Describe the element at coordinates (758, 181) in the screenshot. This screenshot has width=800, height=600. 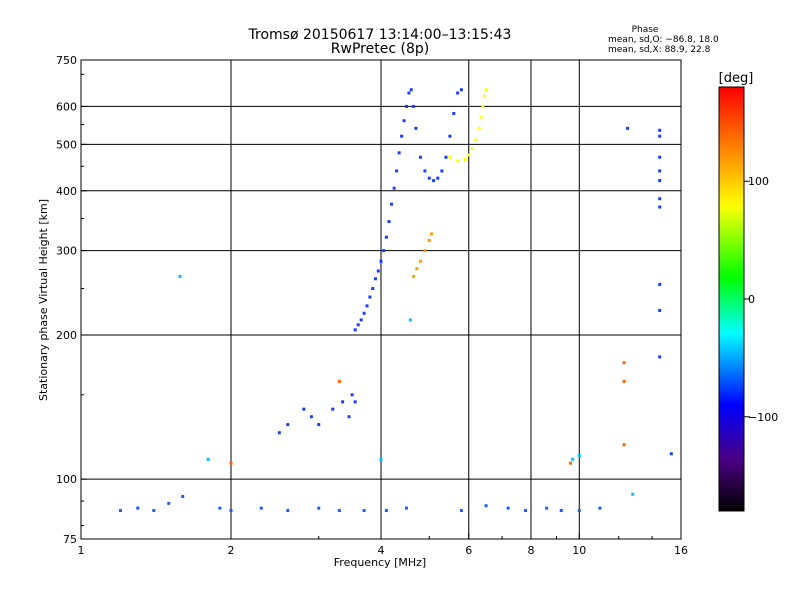
I see `colorbar-tick-label: 100` at that location.